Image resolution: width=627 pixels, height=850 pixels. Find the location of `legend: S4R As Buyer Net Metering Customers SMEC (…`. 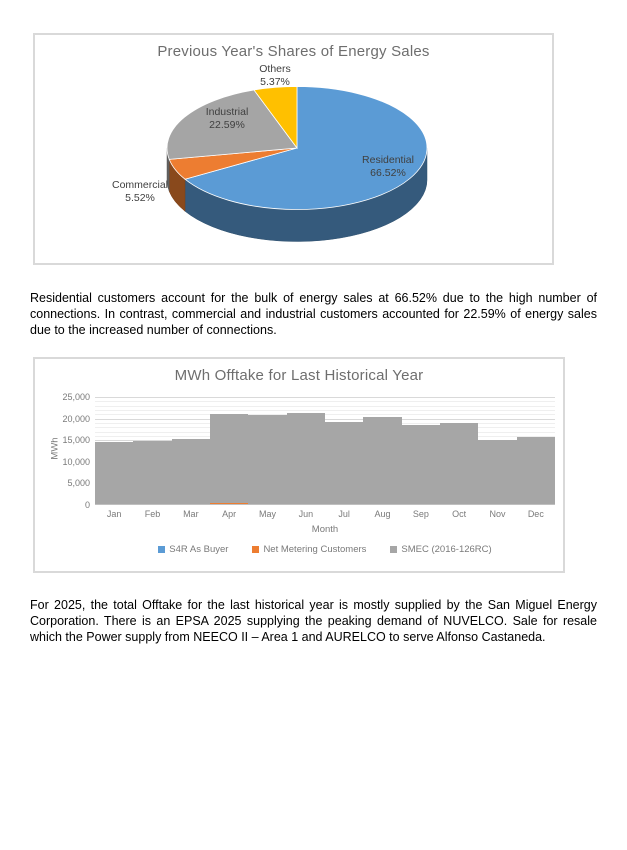

legend: S4R As Buyer Net Metering Customers SMEC (… is located at coordinates (325, 549).